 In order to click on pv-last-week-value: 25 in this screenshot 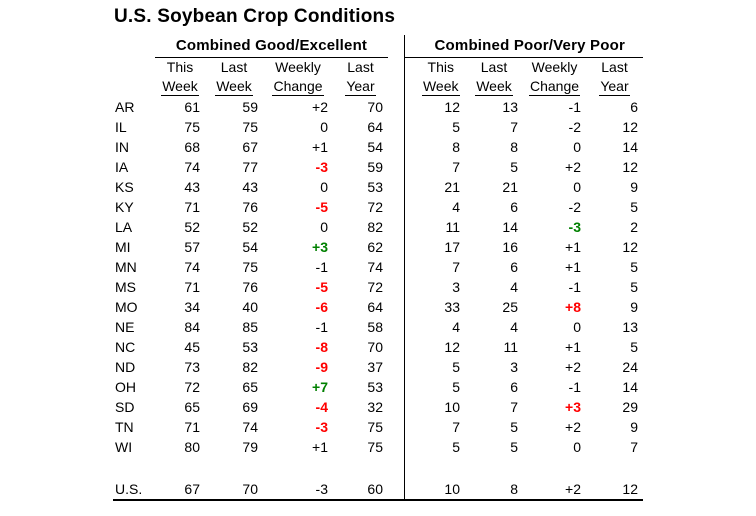, I will do `click(510, 307)`.